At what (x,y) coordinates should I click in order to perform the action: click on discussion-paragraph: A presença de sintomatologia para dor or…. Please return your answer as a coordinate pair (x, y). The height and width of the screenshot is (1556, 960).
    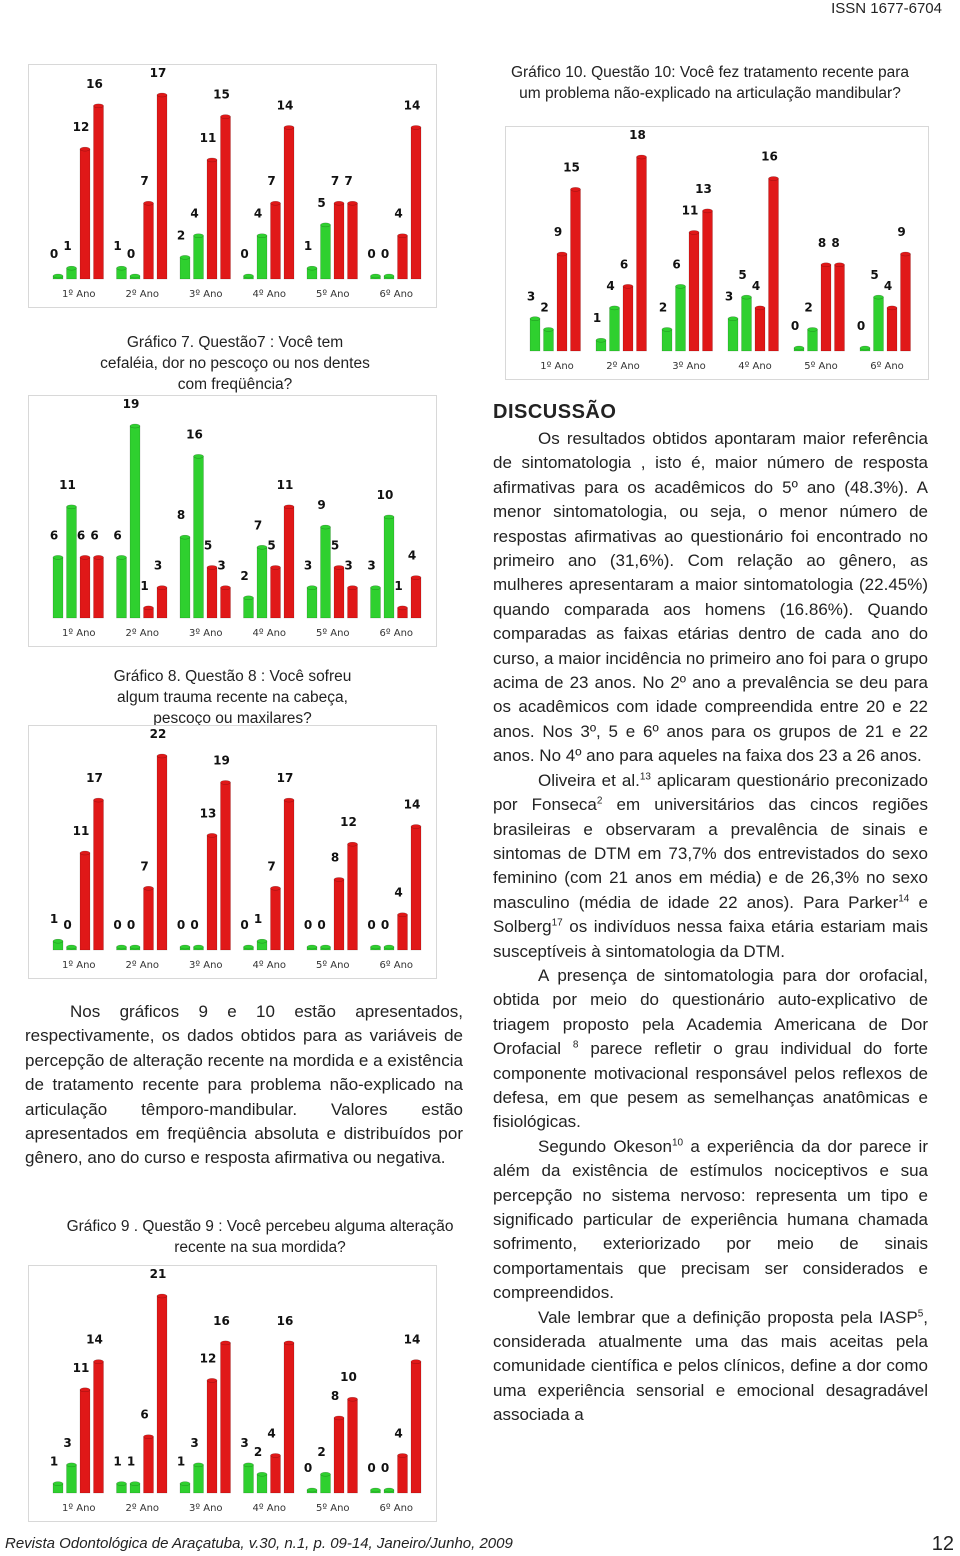
    Looking at the image, I should click on (710, 1049).